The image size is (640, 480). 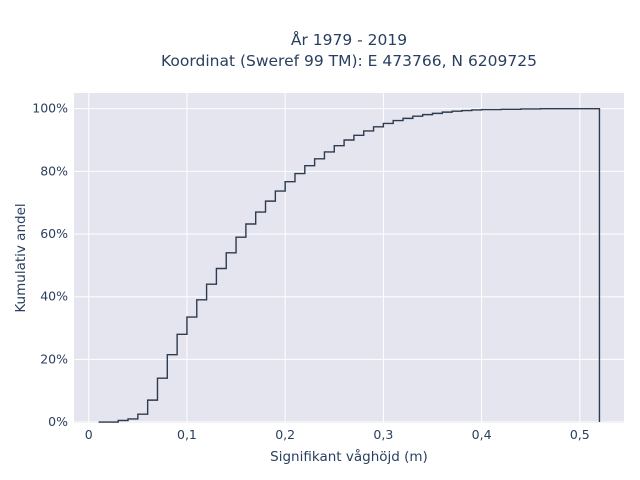 I want to click on x-axis-title: Signifikant våghöjd (m), so click(x=349, y=456).